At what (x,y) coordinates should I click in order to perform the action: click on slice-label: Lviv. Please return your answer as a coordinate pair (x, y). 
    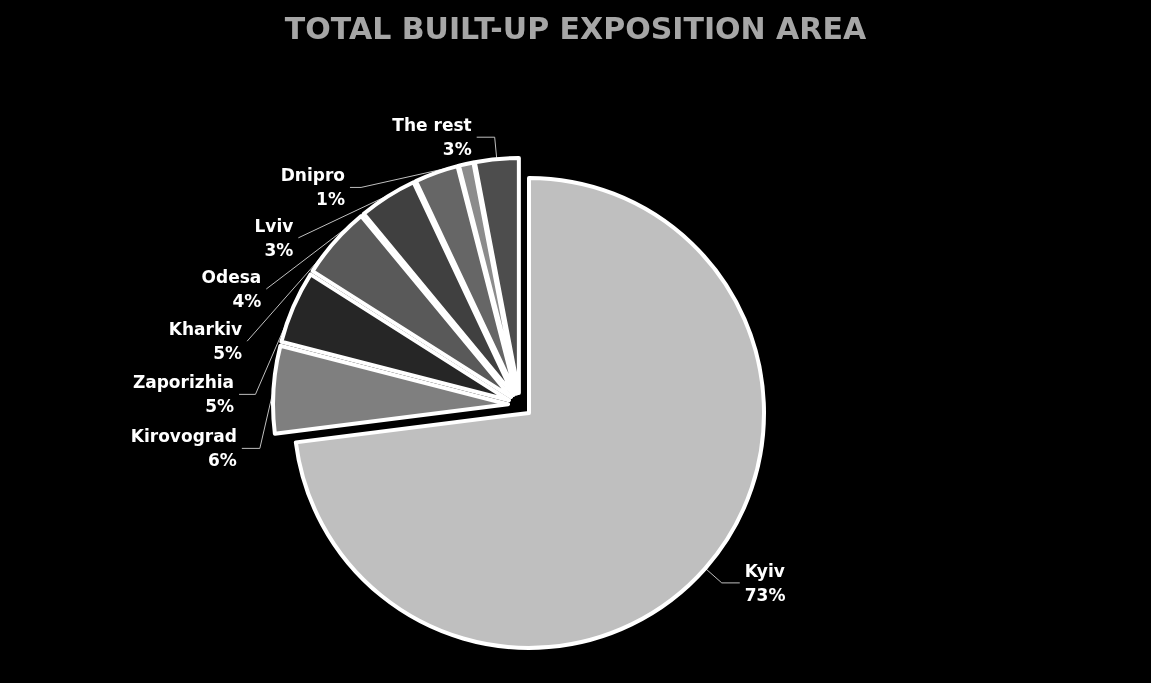
    Looking at the image, I should click on (274, 225).